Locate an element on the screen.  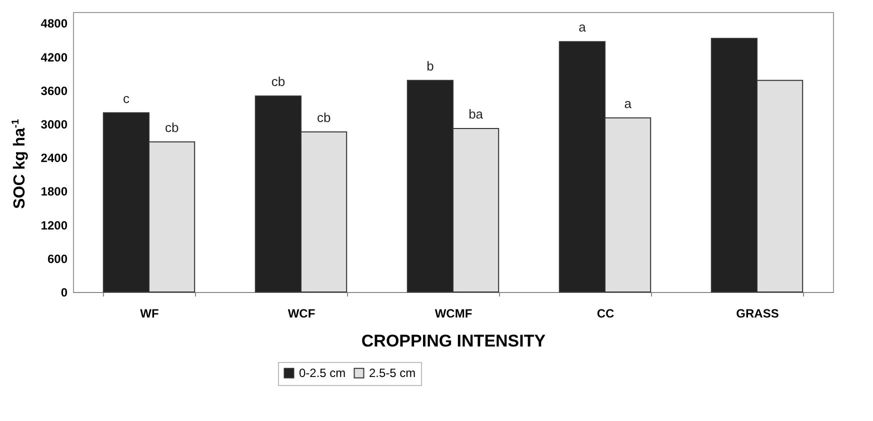
x-tick-label: WF is located at coordinates (149, 313).